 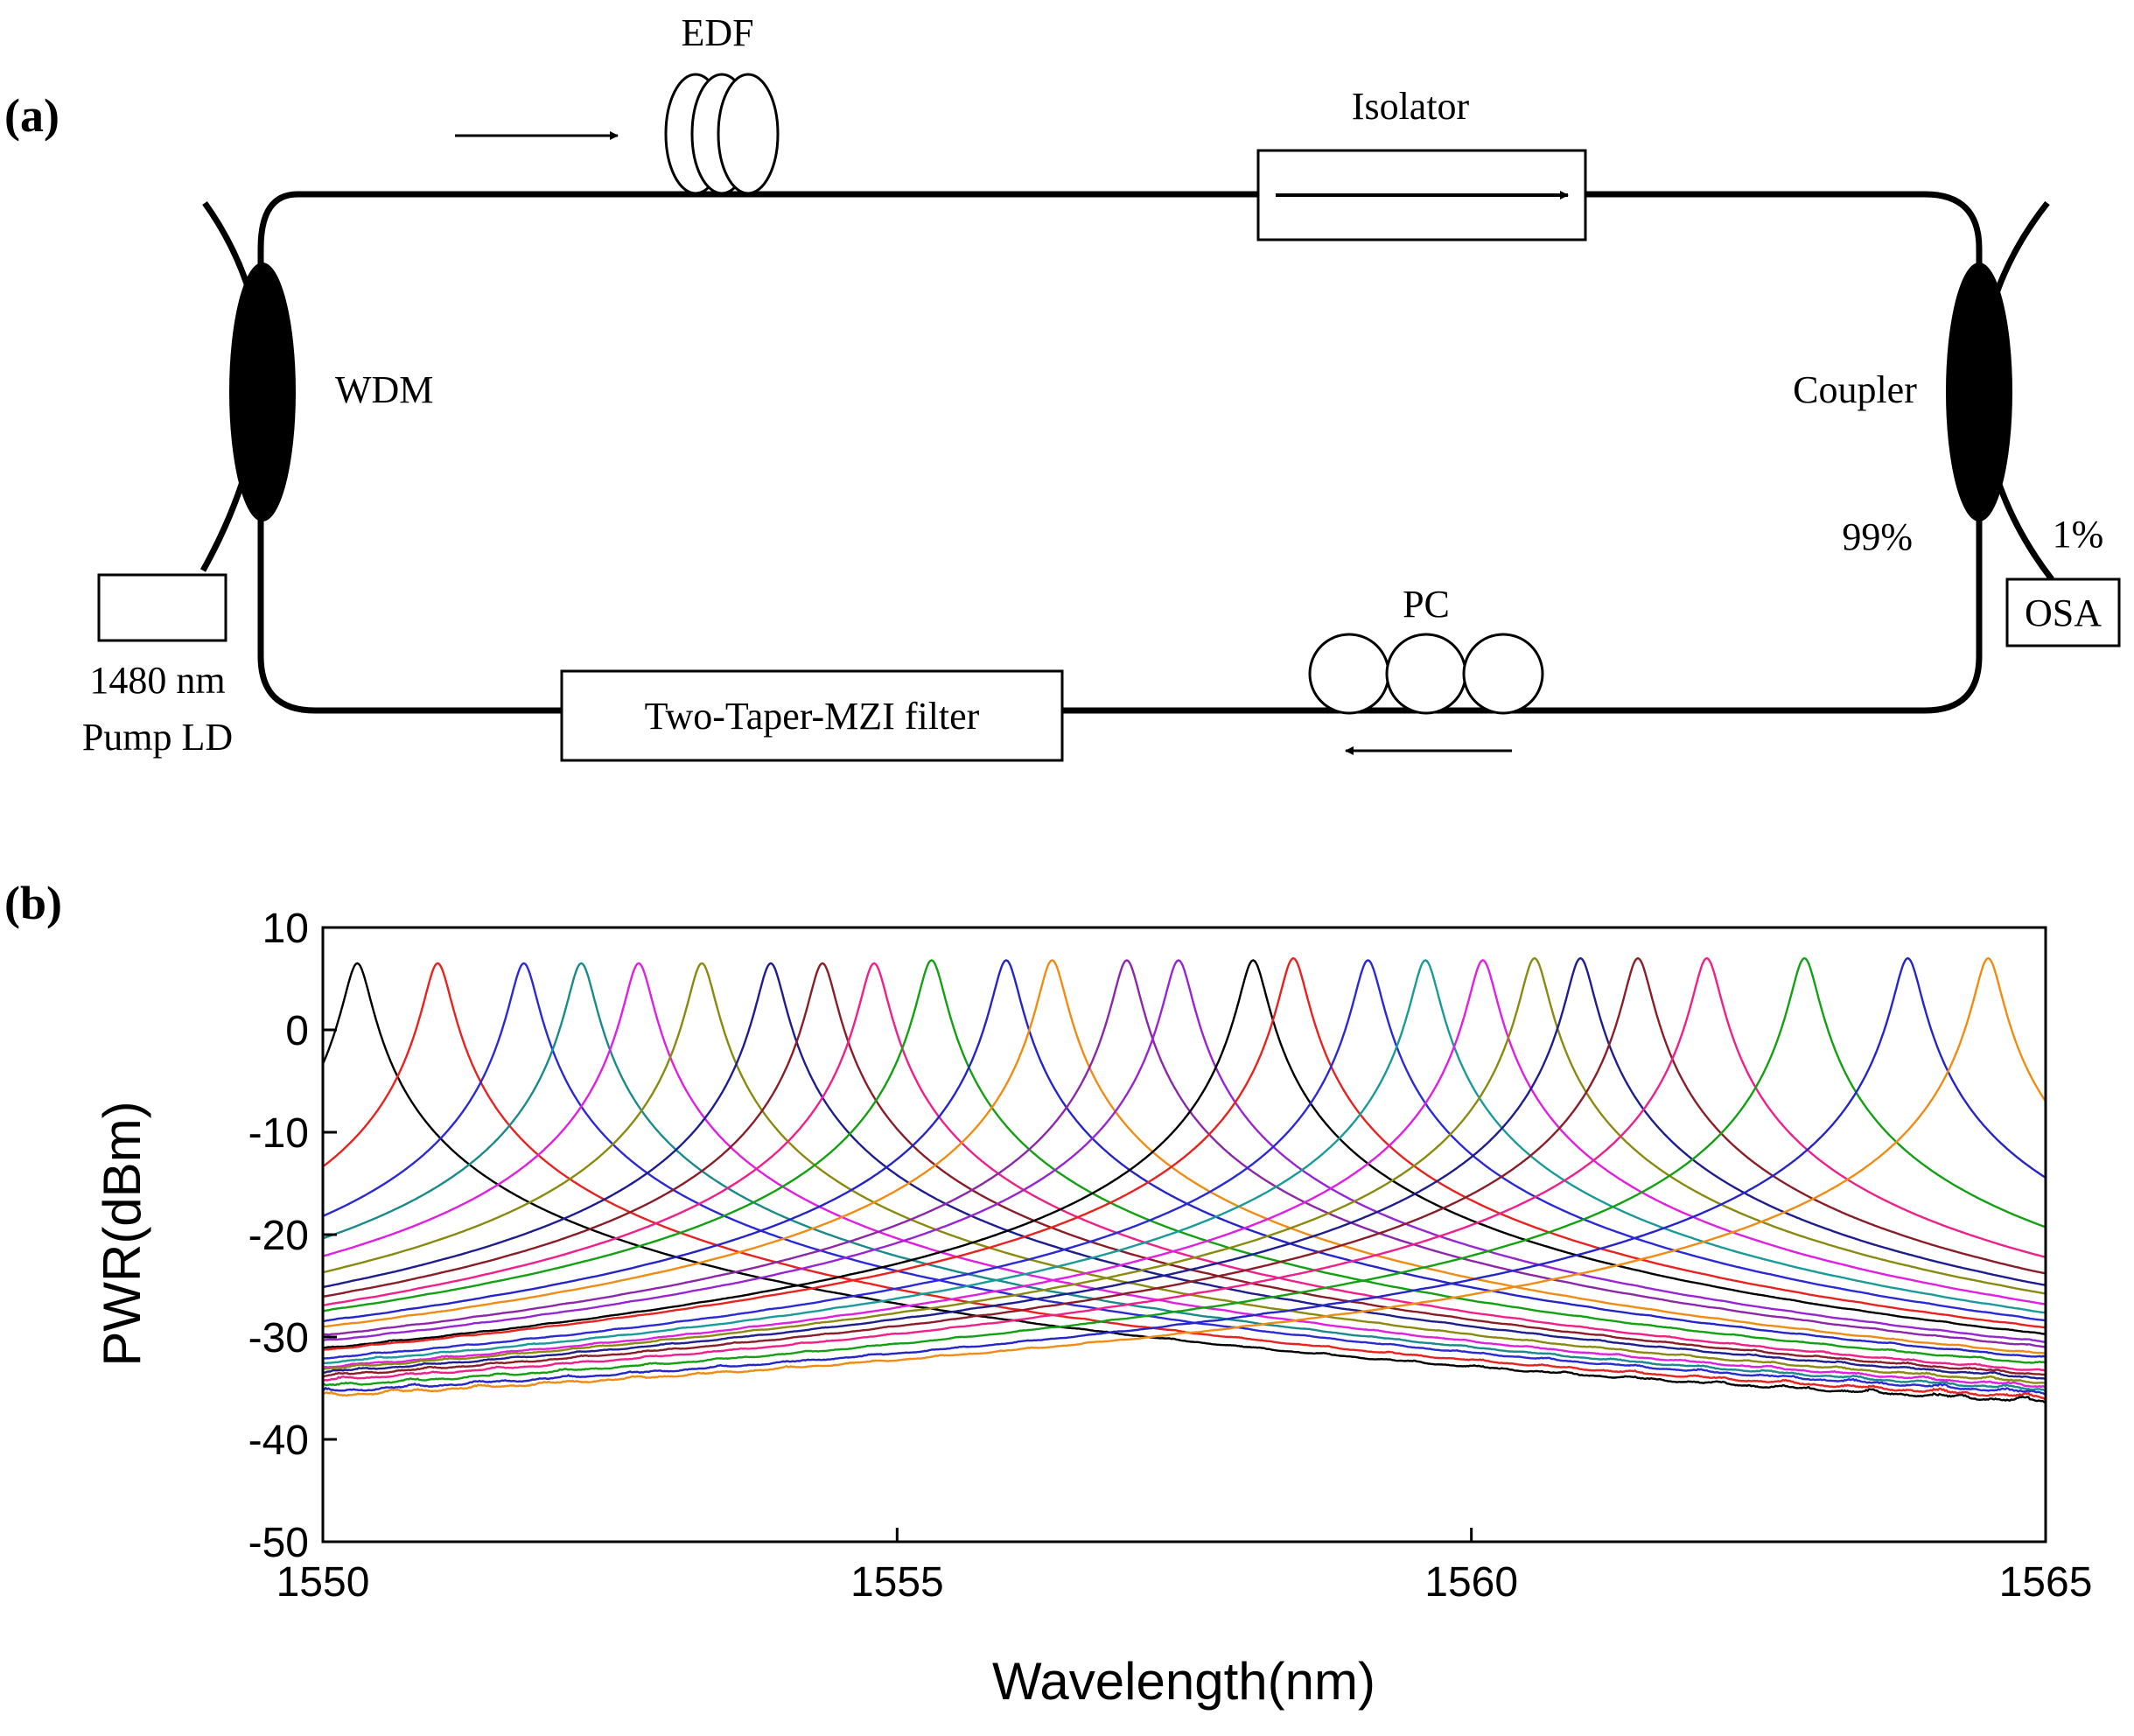 I want to click on y-tick-label: -10, so click(x=278, y=1133).